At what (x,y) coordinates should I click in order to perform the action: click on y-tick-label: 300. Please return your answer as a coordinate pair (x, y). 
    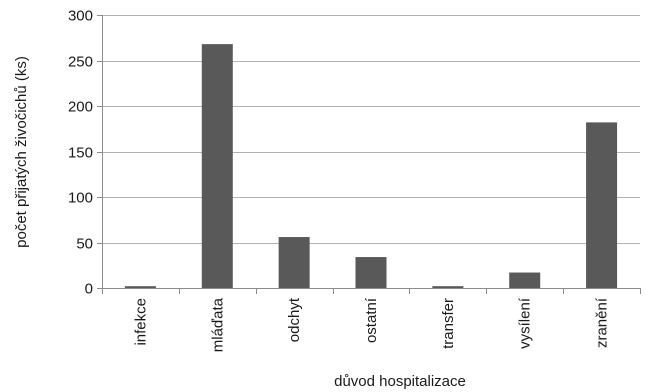
    Looking at the image, I should click on (80, 16).